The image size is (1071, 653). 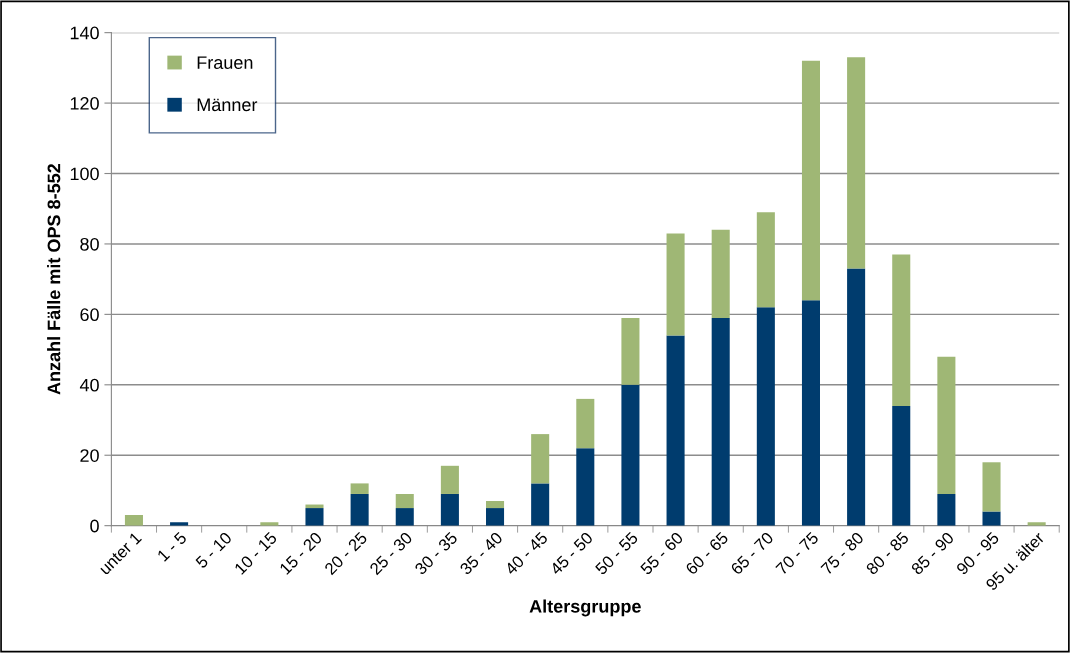 I want to click on x-tick-label: 40 - 45, so click(x=526, y=553).